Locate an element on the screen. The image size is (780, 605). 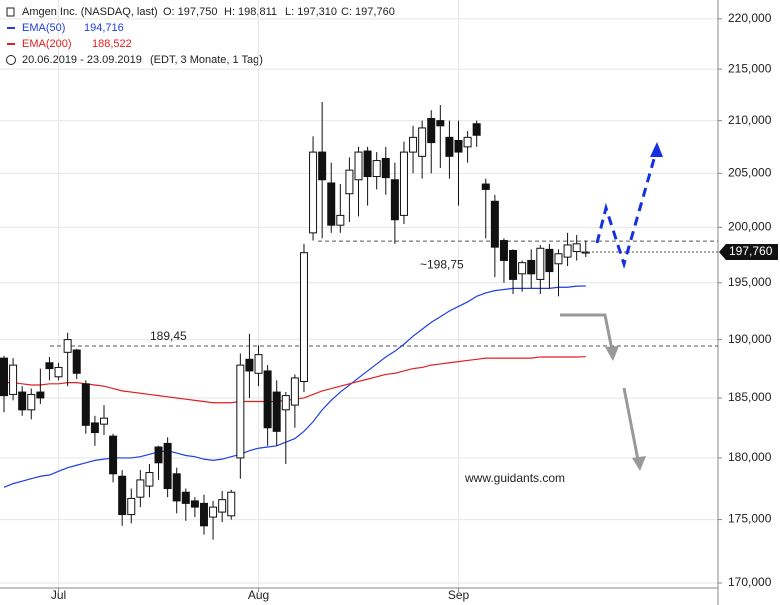
legend-value: 194,716 is located at coordinates (104, 28).